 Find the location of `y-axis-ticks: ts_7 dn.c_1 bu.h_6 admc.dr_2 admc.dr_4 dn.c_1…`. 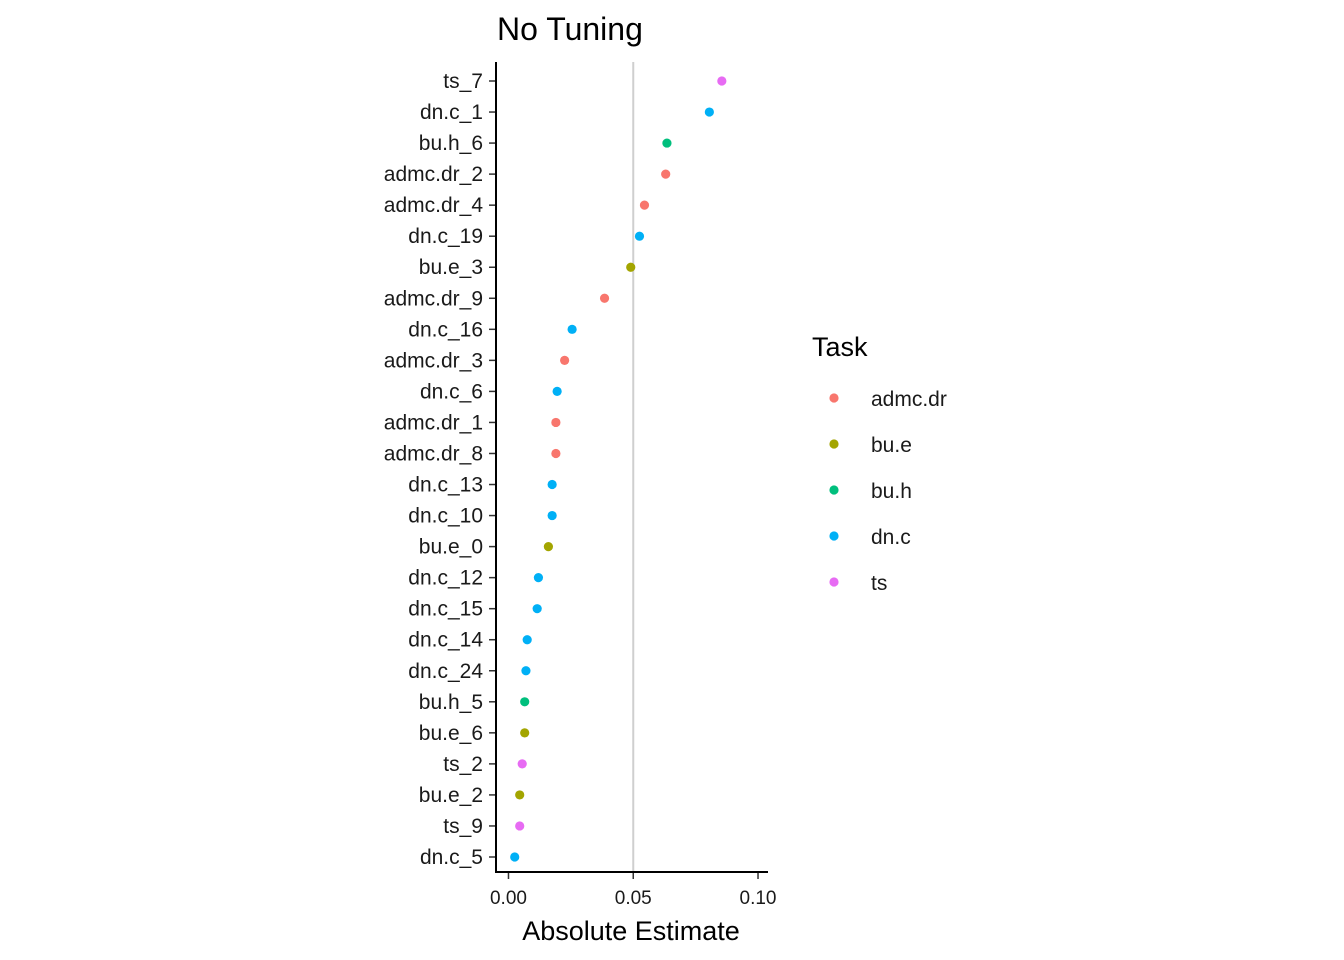

y-axis-ticks: ts_7 dn.c_1 bu.h_6 admc.dr_2 admc.dr_4 dn.c_1… is located at coordinates (440, 469).